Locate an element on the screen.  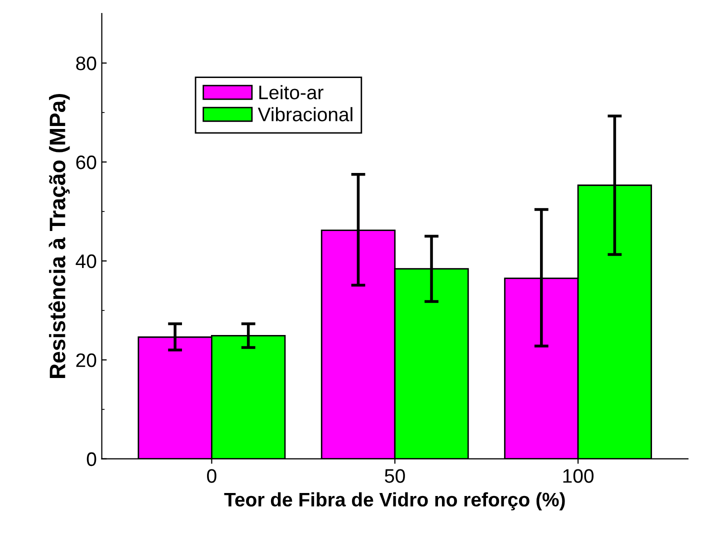
x-tick-label: 0 is located at coordinates (211, 476).